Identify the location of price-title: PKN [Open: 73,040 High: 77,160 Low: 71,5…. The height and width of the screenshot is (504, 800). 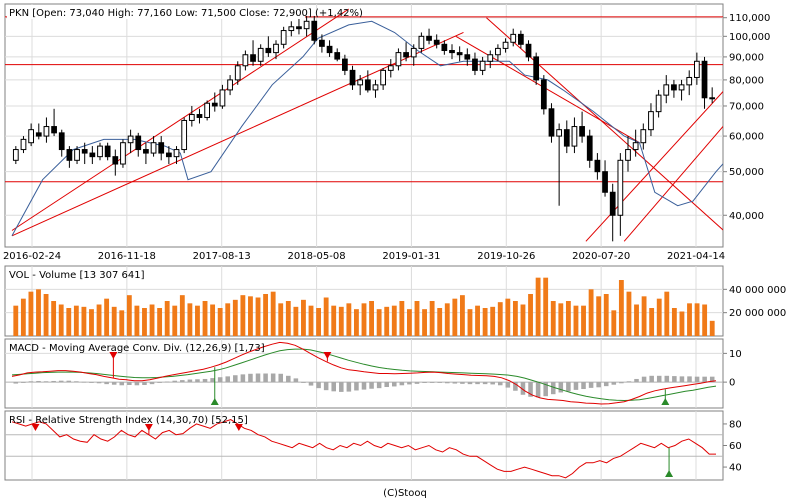
(186, 13).